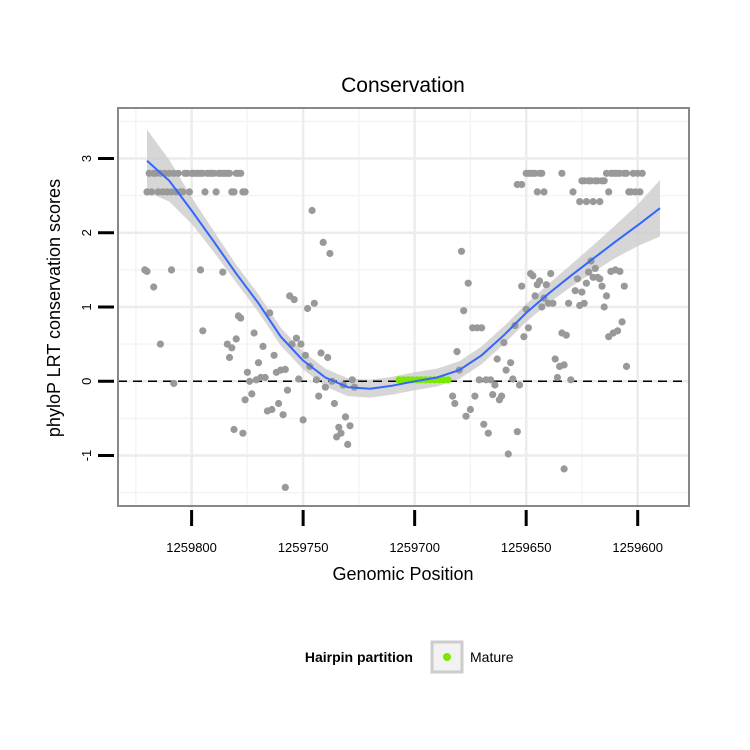 This screenshot has height=750, width=750. What do you see at coordinates (191, 547) in the screenshot?
I see `x-tick-label: 1259800` at bounding box center [191, 547].